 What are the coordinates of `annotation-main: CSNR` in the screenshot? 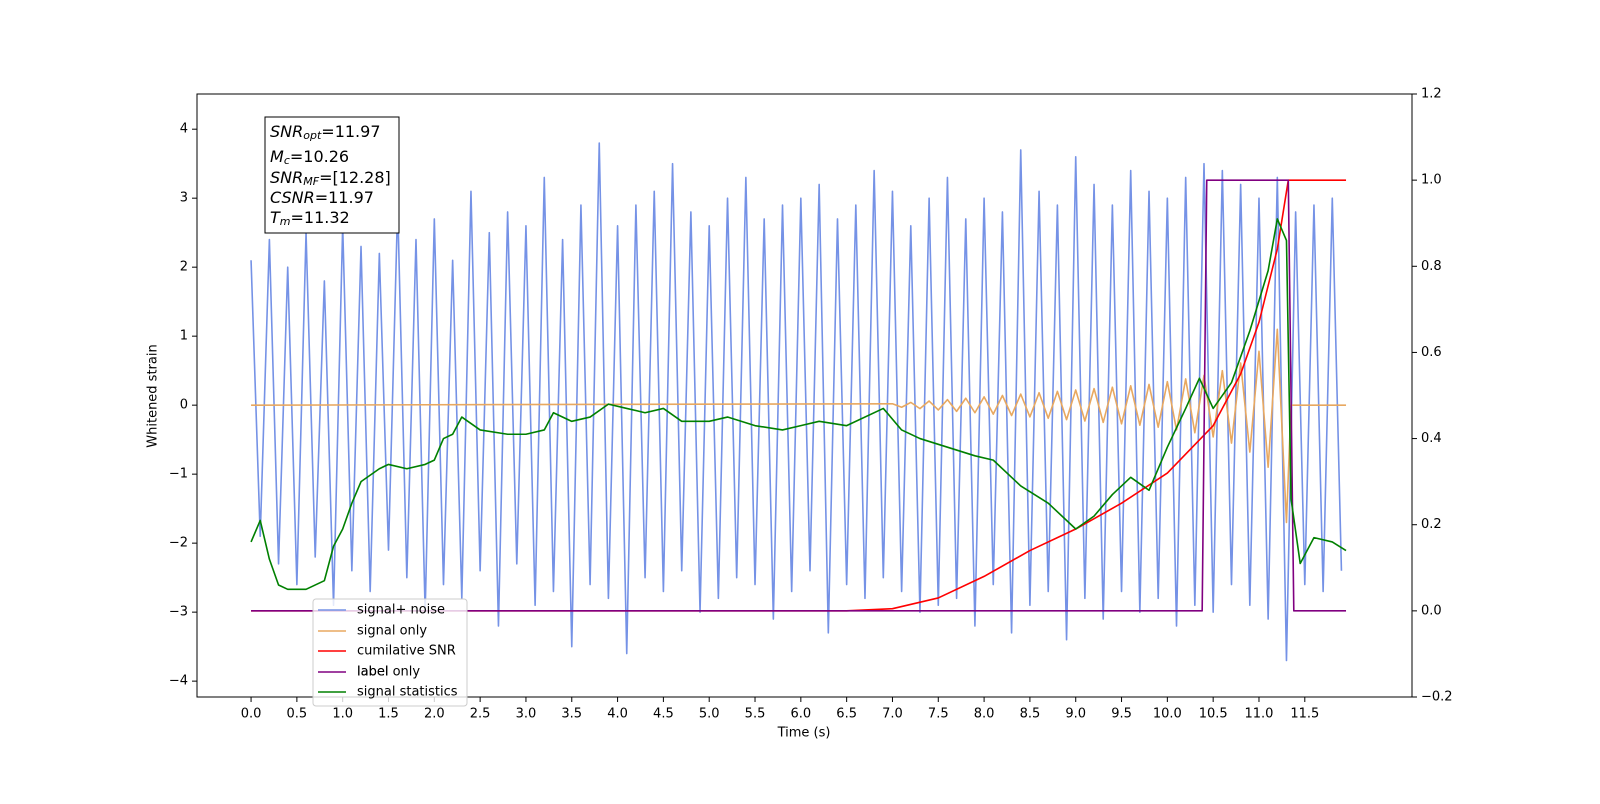 It's located at (292, 197).